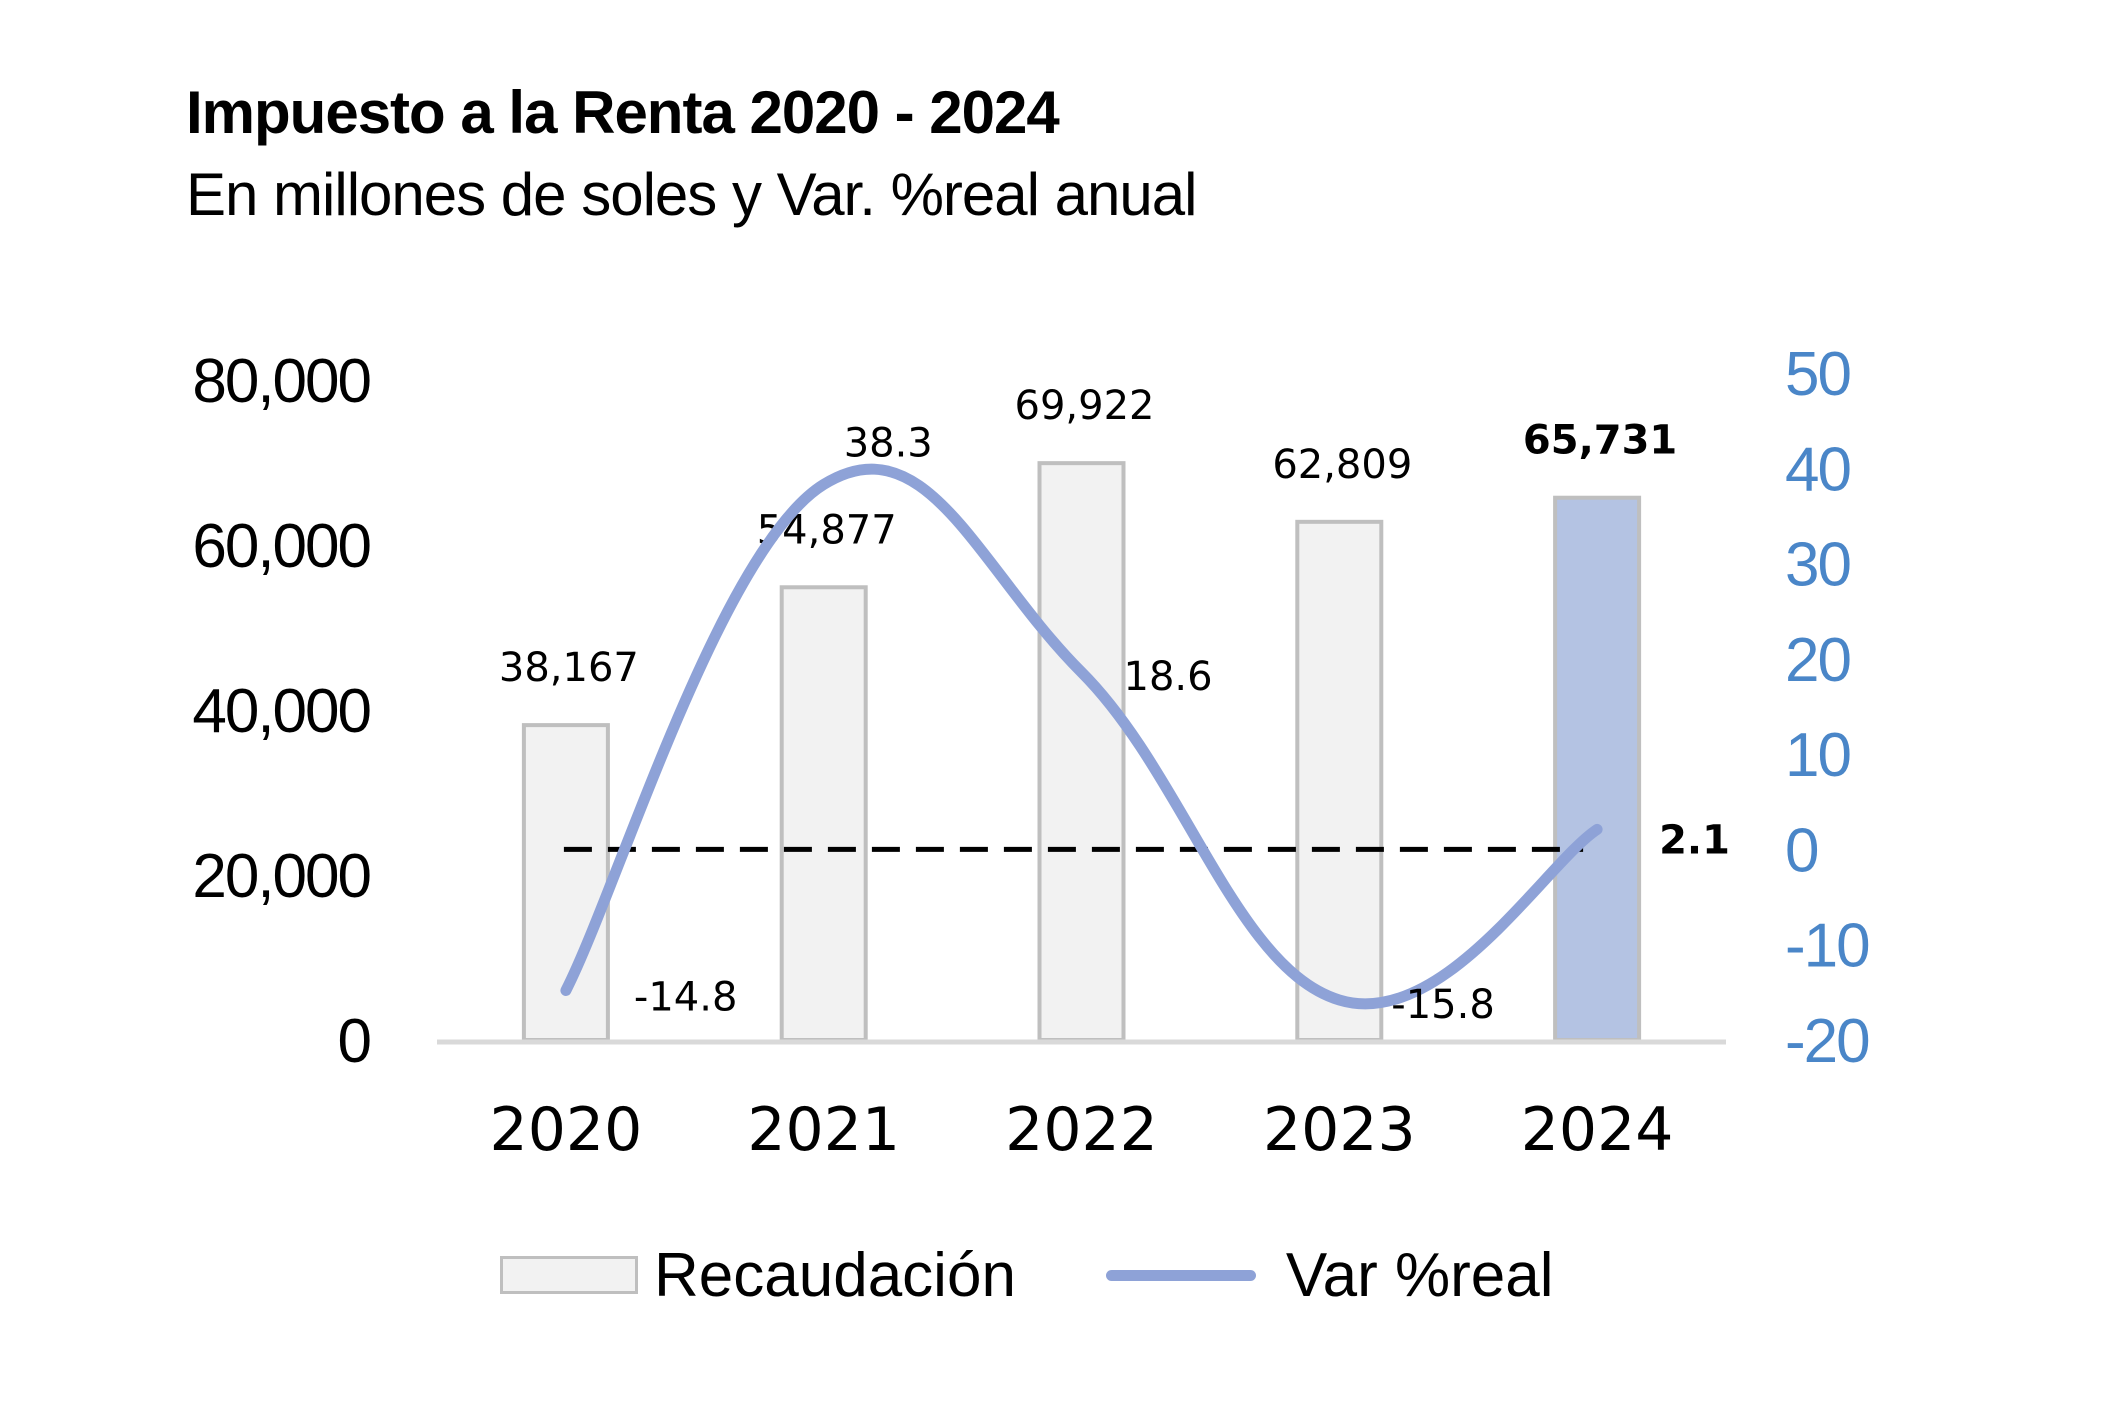  Describe the element at coordinates (354, 1041) in the screenshot. I see `y-left-tick-label: 0` at that location.